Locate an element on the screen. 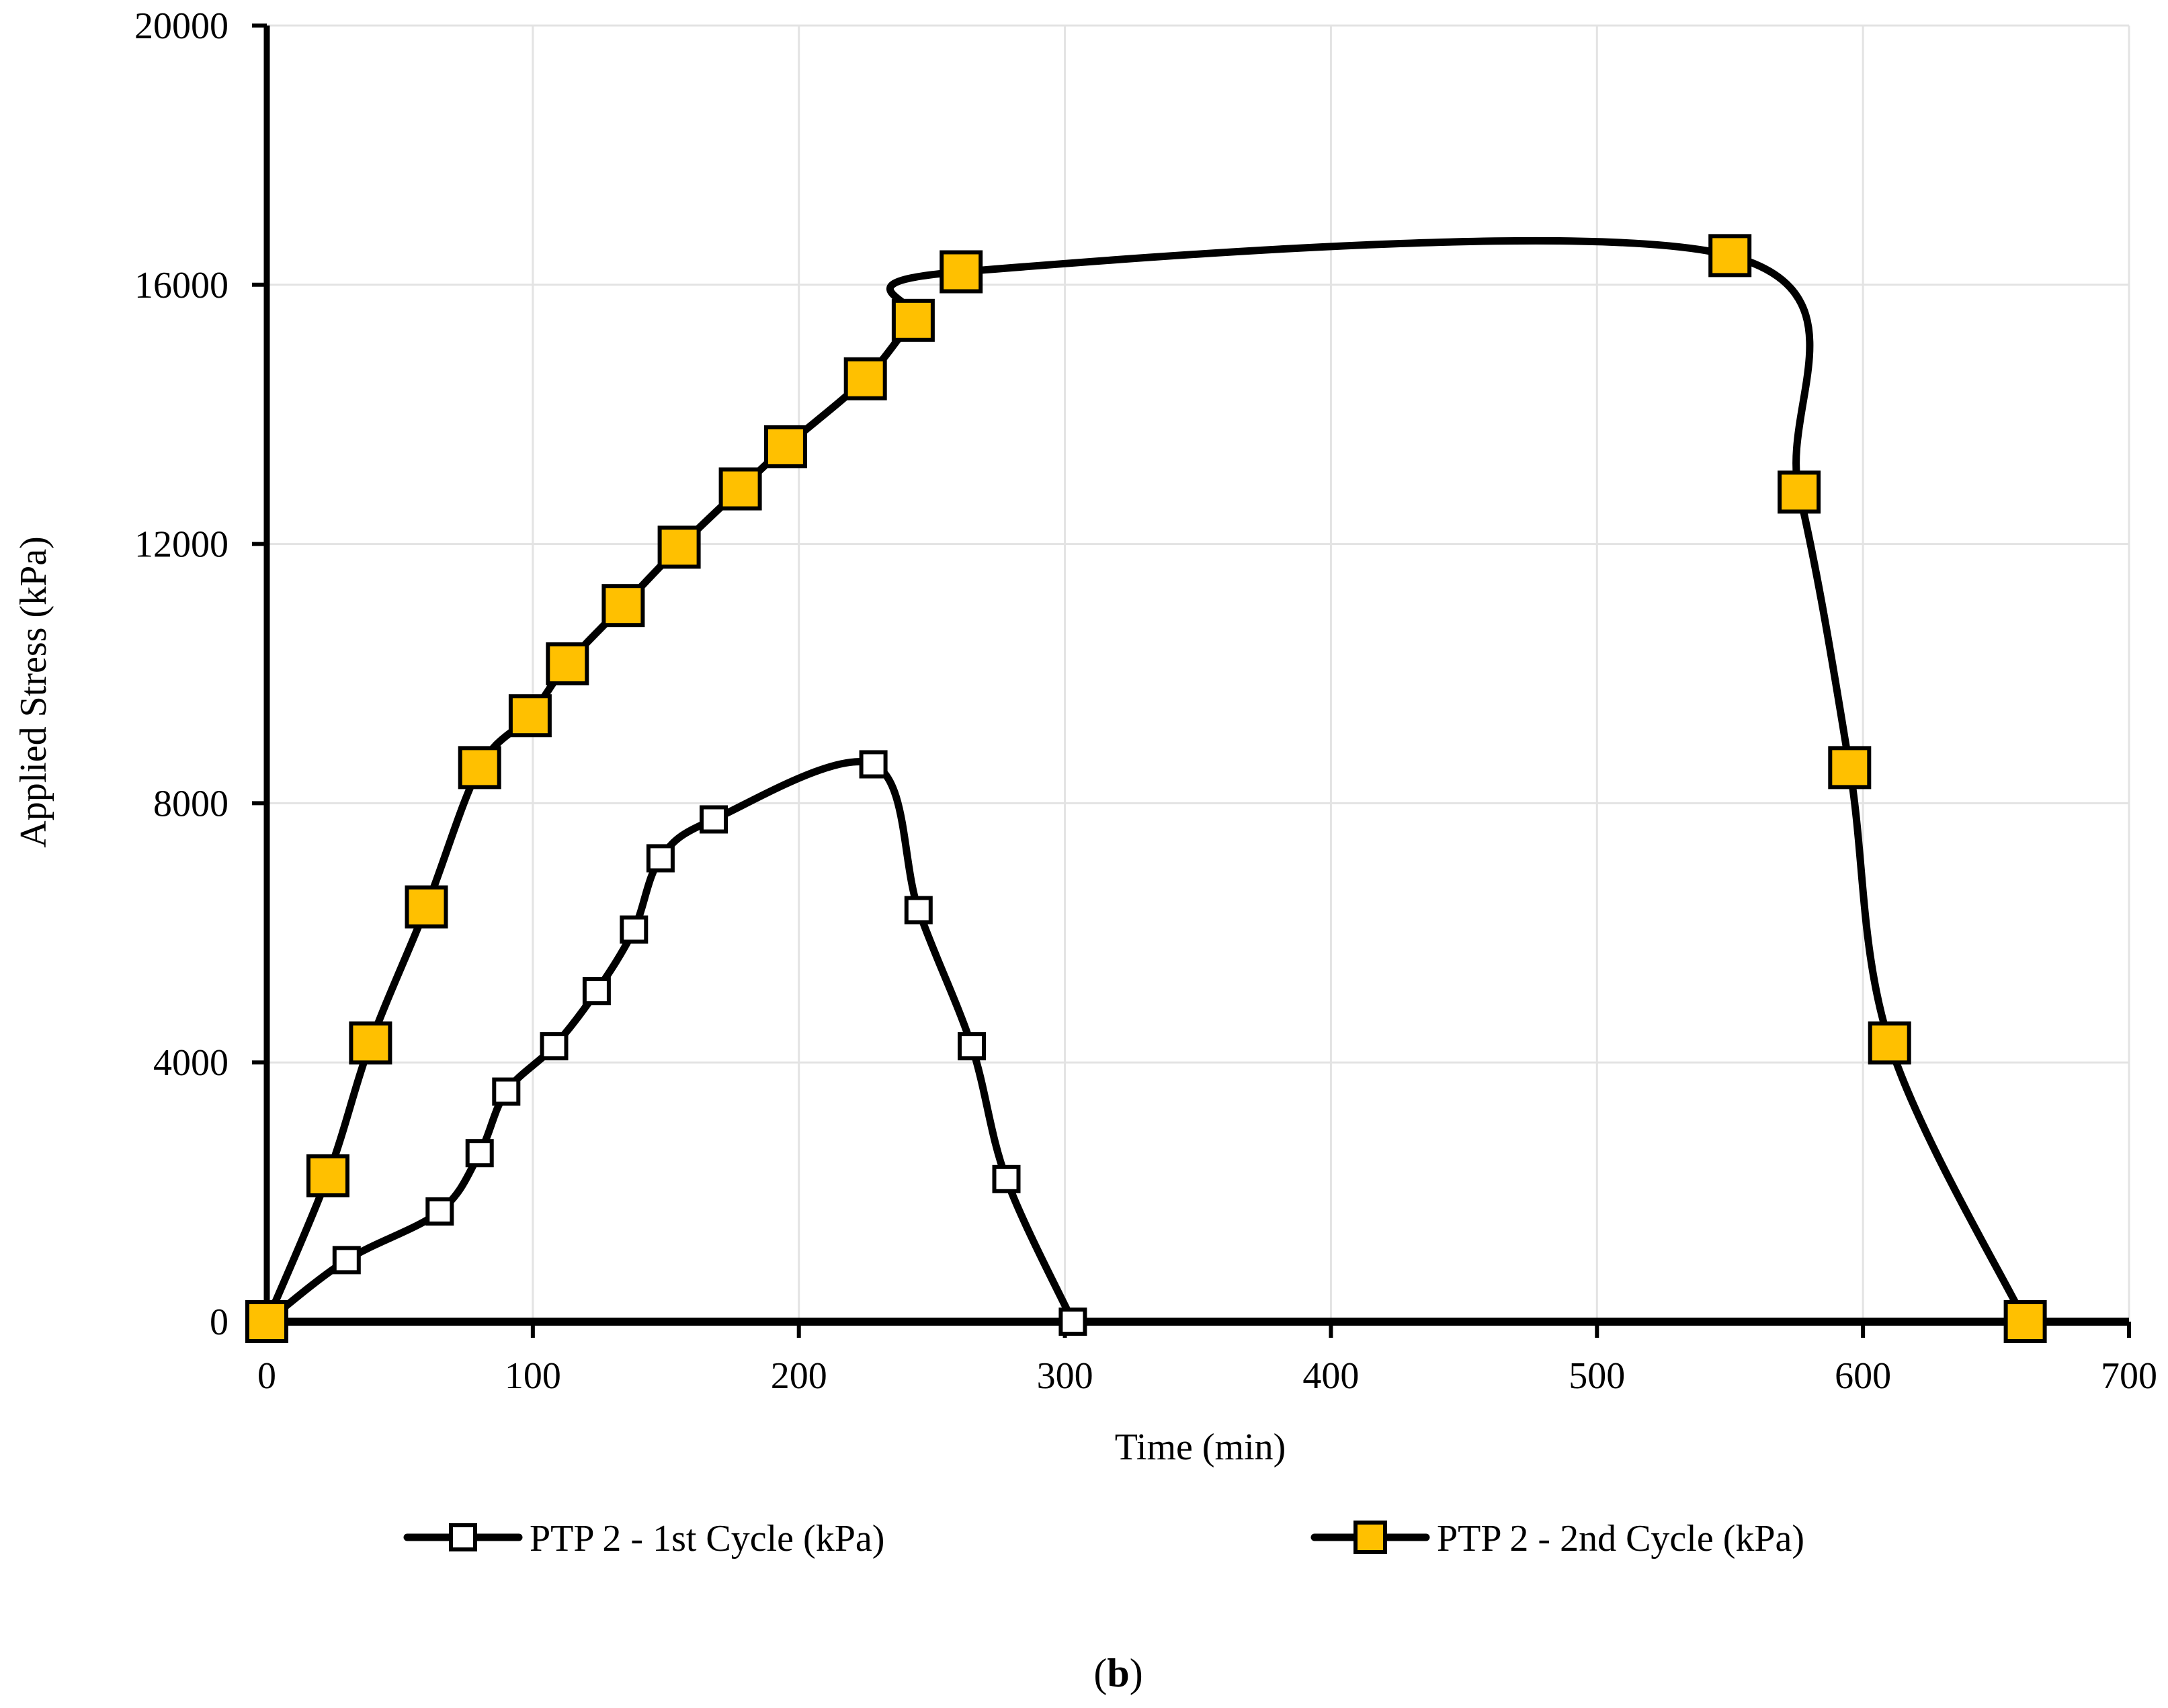 The width and height of the screenshot is (2168, 1708). x-tick-label-100: 100 is located at coordinates (533, 1376).